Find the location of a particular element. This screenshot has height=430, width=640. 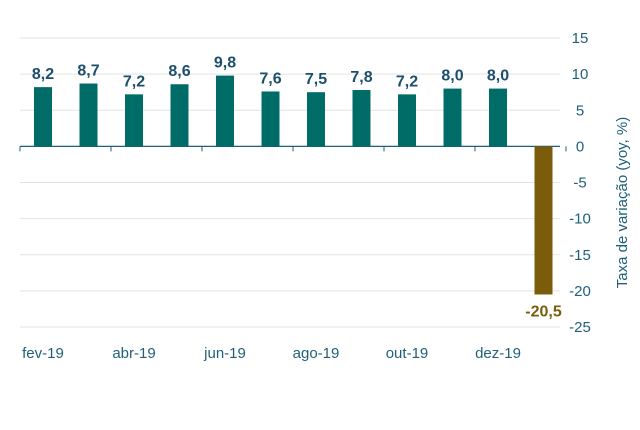

y-tick-label: -5 is located at coordinates (579, 183).